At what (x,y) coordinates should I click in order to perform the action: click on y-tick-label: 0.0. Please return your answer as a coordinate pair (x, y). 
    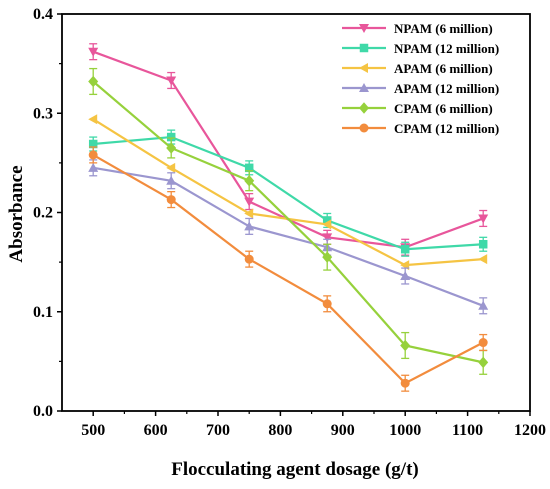
    Looking at the image, I should click on (43, 411).